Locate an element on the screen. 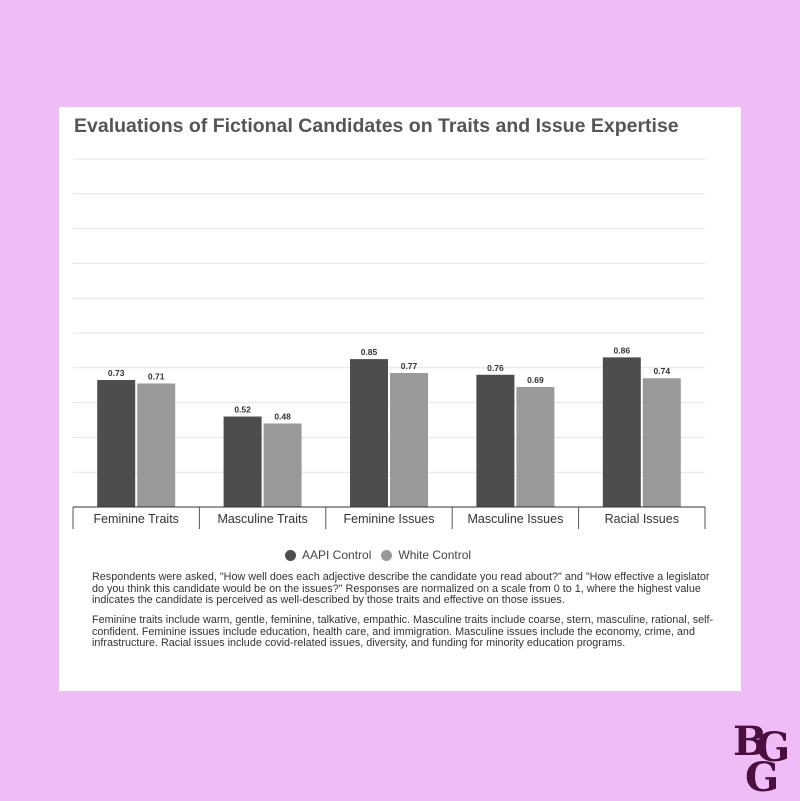 The width and height of the screenshot is (800, 801). data-label: 0.77 is located at coordinates (409, 366).